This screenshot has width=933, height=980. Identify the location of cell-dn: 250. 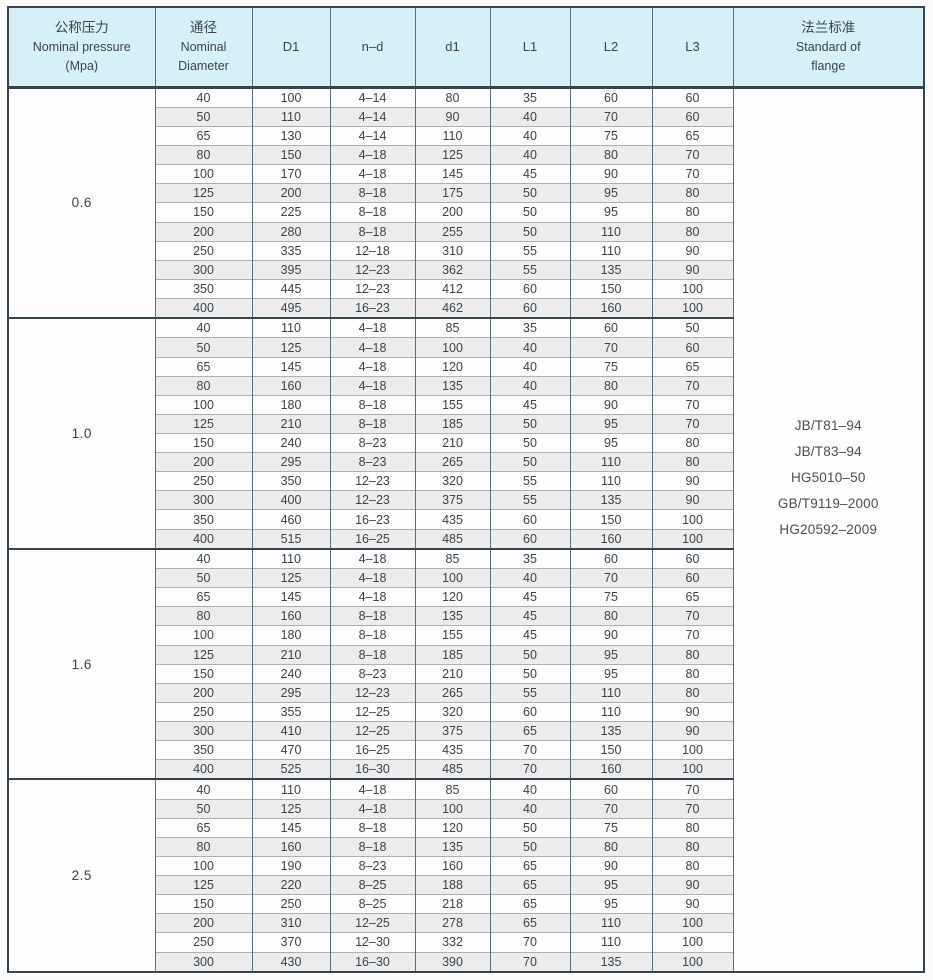
(203, 942).